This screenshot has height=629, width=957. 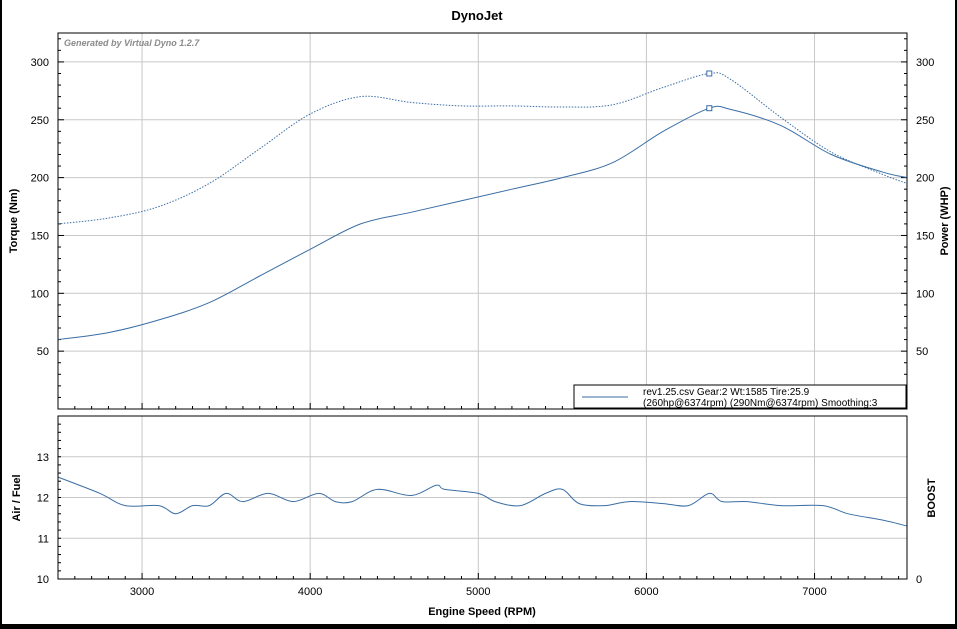 I want to click on x-axis-label: Engine Speed (RPM), so click(x=482, y=612).